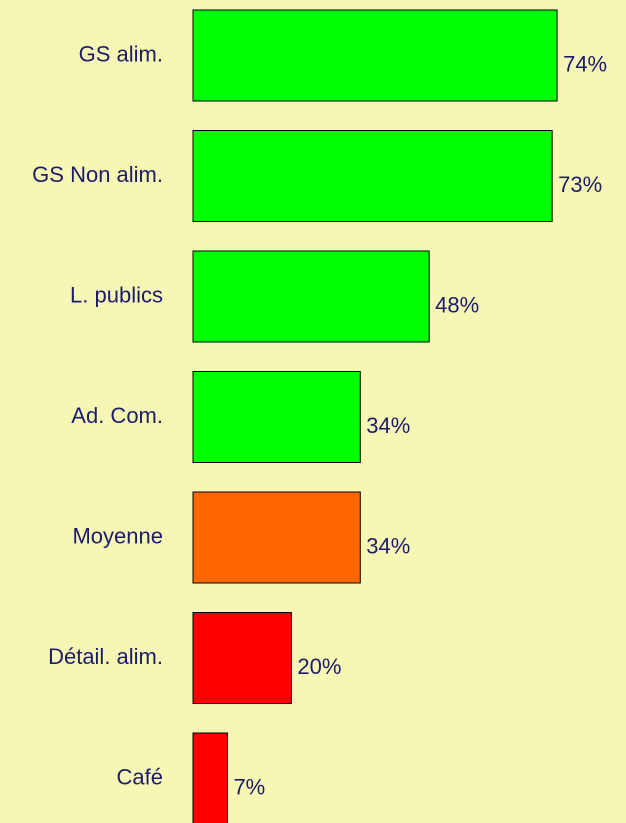 The image size is (626, 823). I want to click on category-label: Café, so click(140, 776).